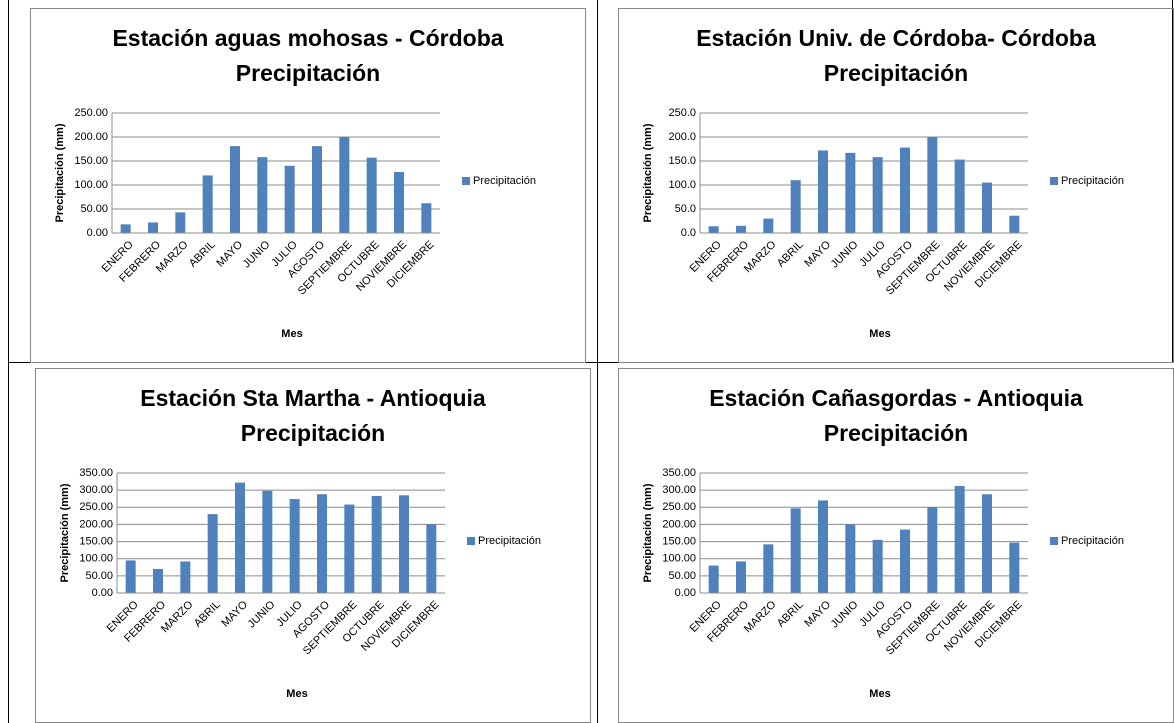 This screenshot has width=1174, height=723. Describe the element at coordinates (679, 541) in the screenshot. I see `y-tick-label: 150.00` at that location.